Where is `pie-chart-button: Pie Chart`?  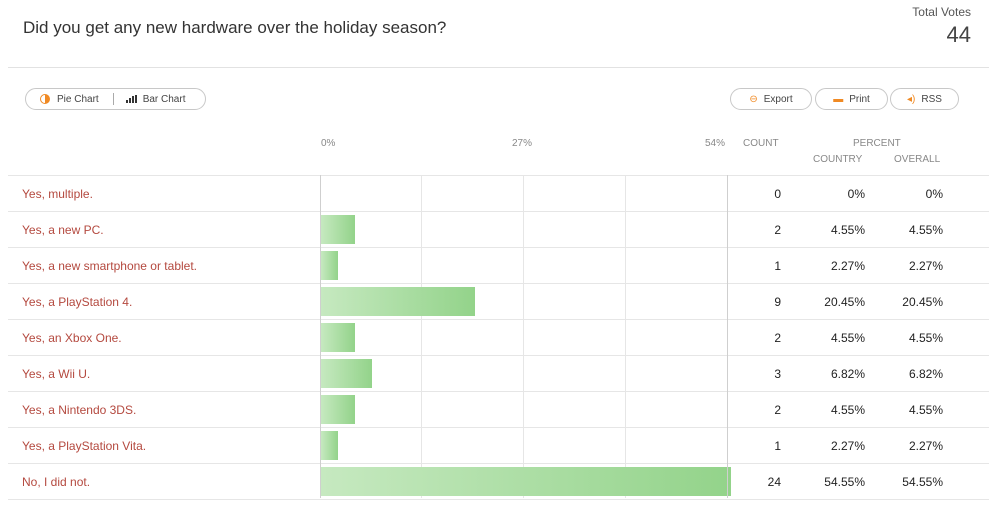 pie-chart-button: Pie Chart is located at coordinates (62, 99).